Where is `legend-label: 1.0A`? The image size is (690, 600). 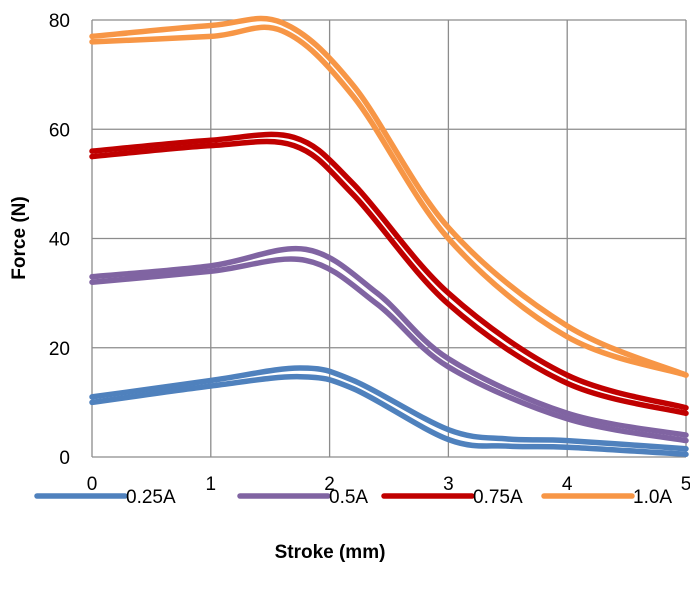
legend-label: 1.0A is located at coordinates (652, 497).